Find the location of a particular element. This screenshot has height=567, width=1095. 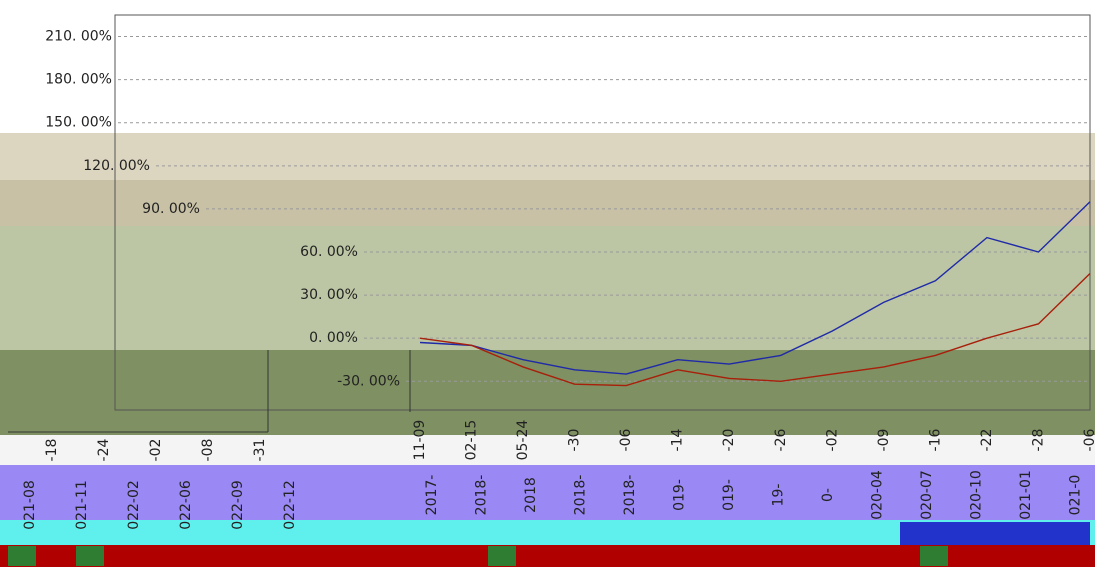

x-tick-label: -14 is located at coordinates (678, 439).